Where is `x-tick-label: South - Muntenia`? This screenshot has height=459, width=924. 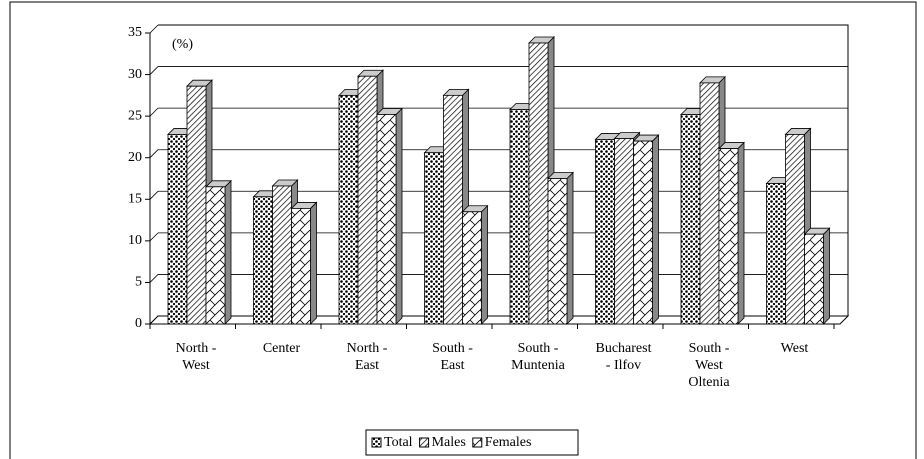 x-tick-label: South - Muntenia is located at coordinates (538, 357).